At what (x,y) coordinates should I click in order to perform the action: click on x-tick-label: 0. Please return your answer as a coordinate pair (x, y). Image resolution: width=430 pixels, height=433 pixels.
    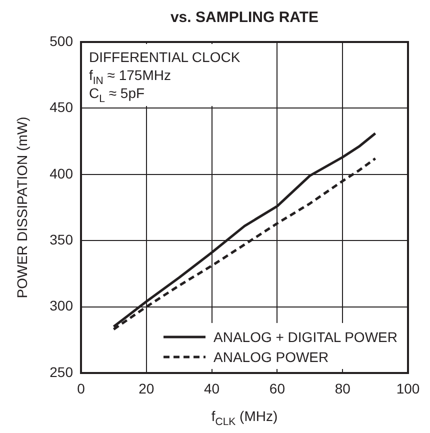
    Looking at the image, I should click on (81, 388).